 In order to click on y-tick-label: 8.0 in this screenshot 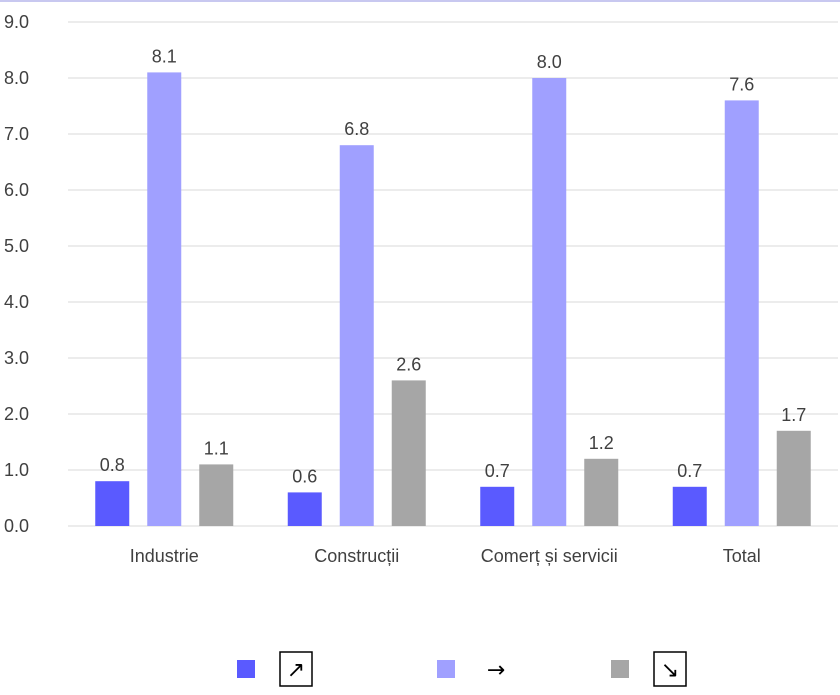, I will do `click(16, 78)`.